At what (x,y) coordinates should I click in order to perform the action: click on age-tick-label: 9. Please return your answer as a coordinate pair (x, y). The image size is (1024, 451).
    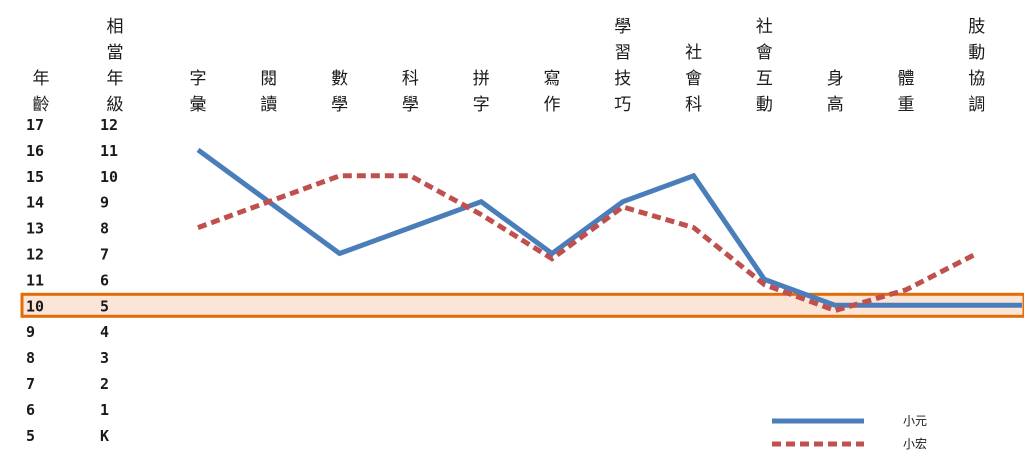
    Looking at the image, I should click on (30, 332).